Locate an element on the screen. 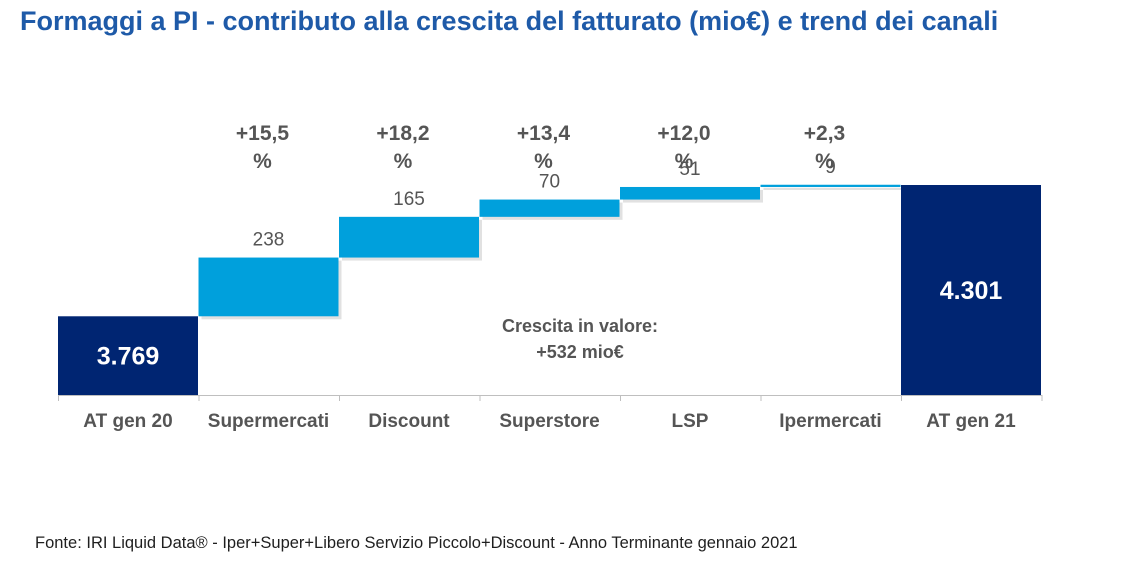  category-label-at-gen-21: AT gen 21 is located at coordinates (971, 421).